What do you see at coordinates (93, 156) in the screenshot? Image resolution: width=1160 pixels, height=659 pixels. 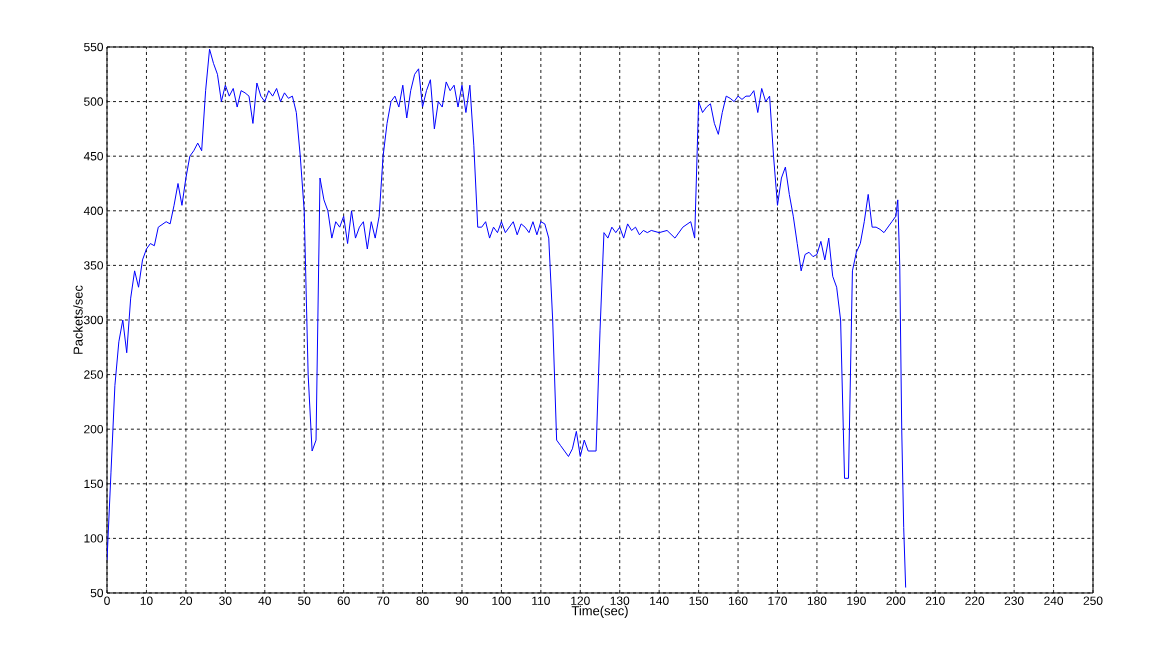 I see `y-tick-label: 450` at bounding box center [93, 156].